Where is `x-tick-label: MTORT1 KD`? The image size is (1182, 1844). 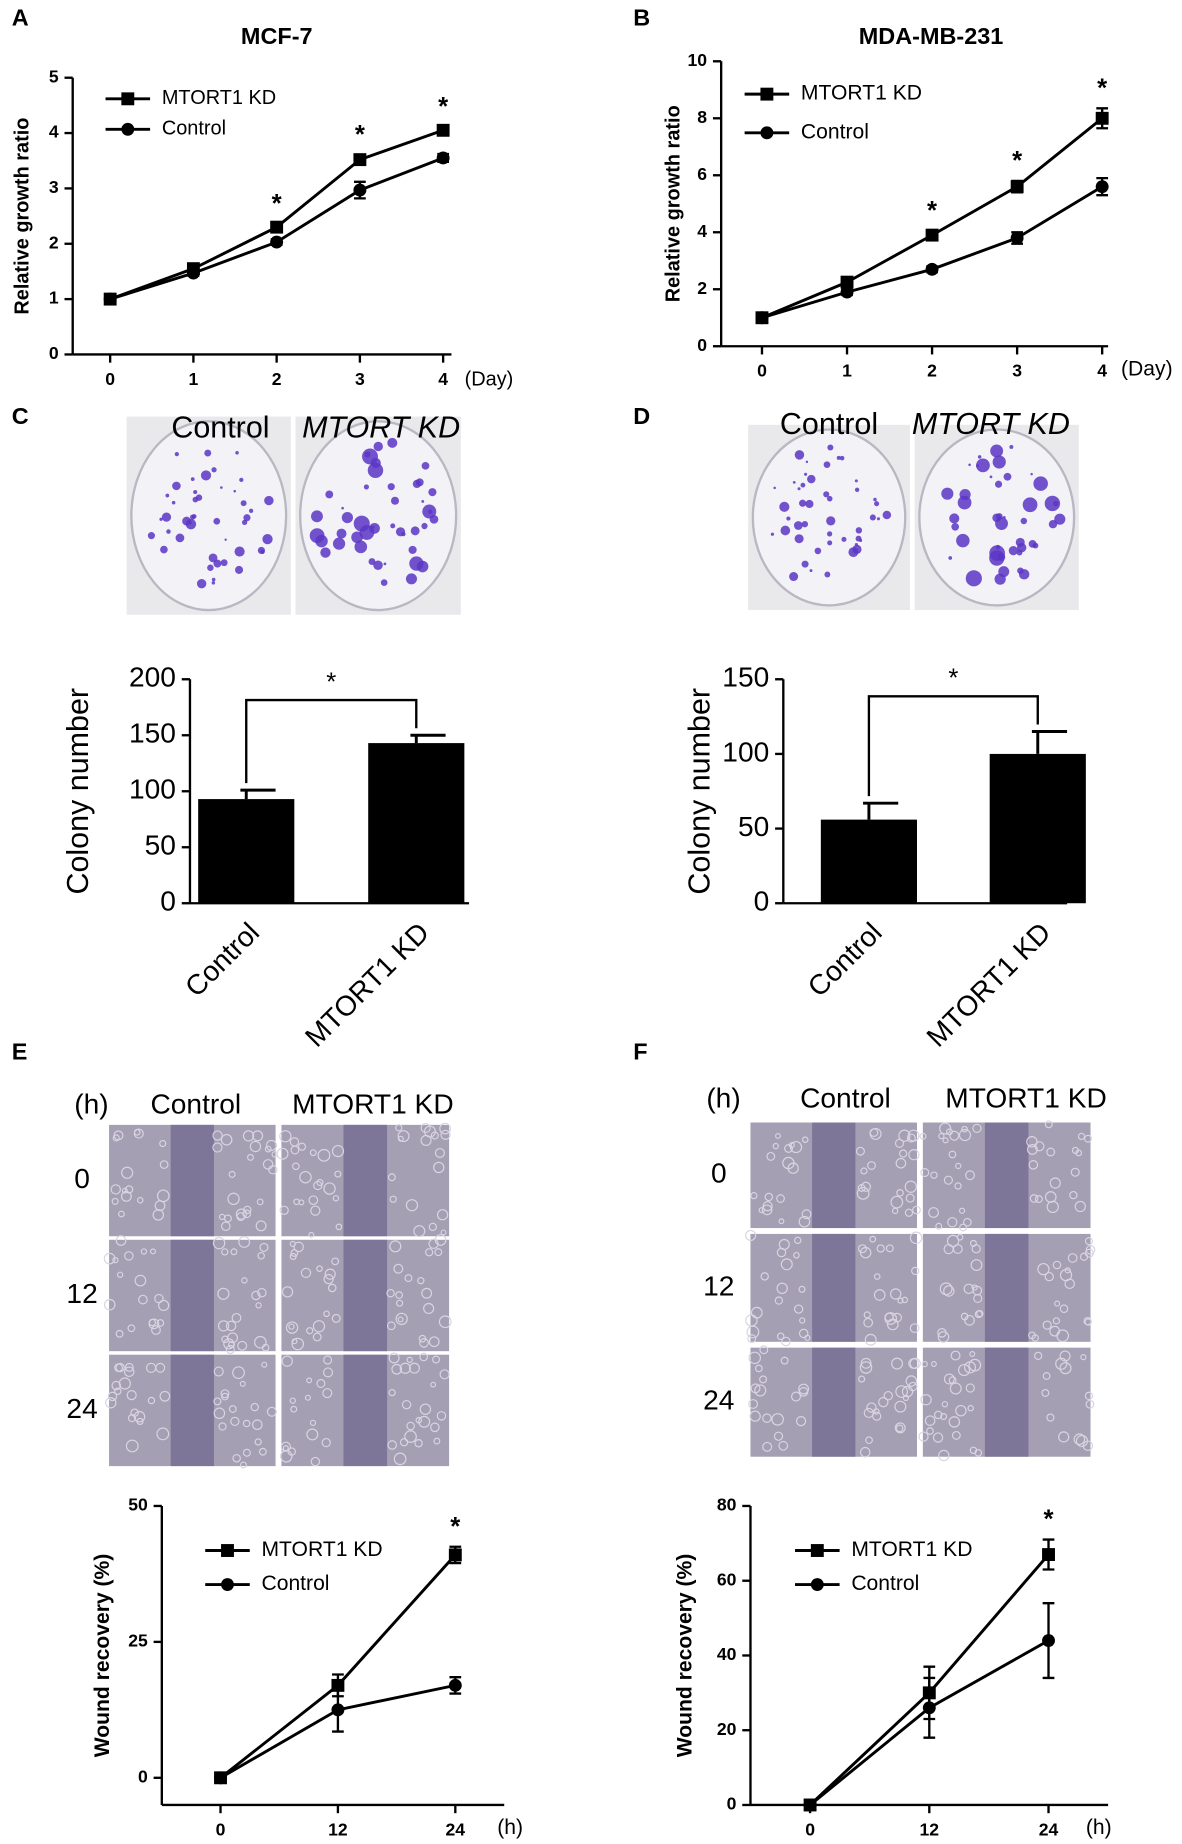 x-tick-label: MTORT1 KD is located at coordinates (367, 985).